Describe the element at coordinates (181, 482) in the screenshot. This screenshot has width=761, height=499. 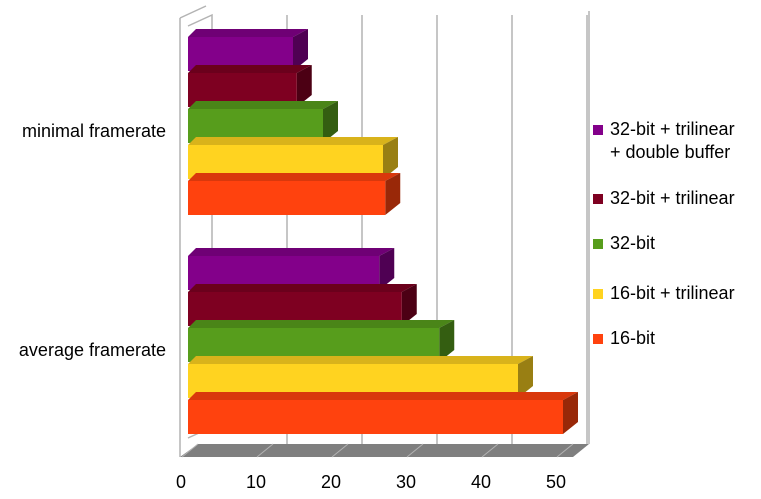
I see `x-tick-label: 0` at that location.